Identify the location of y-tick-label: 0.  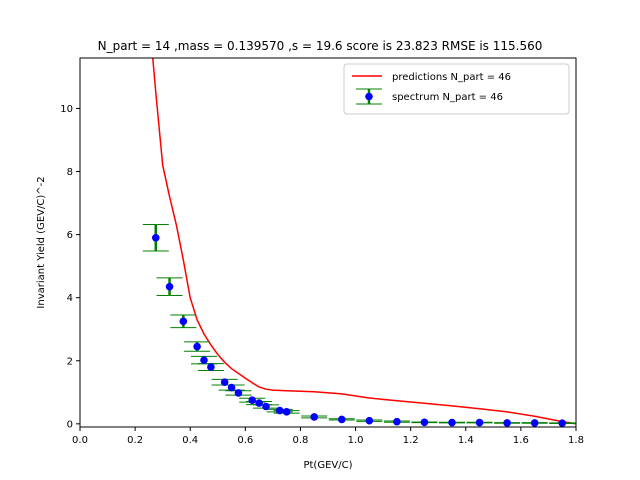
(70, 424).